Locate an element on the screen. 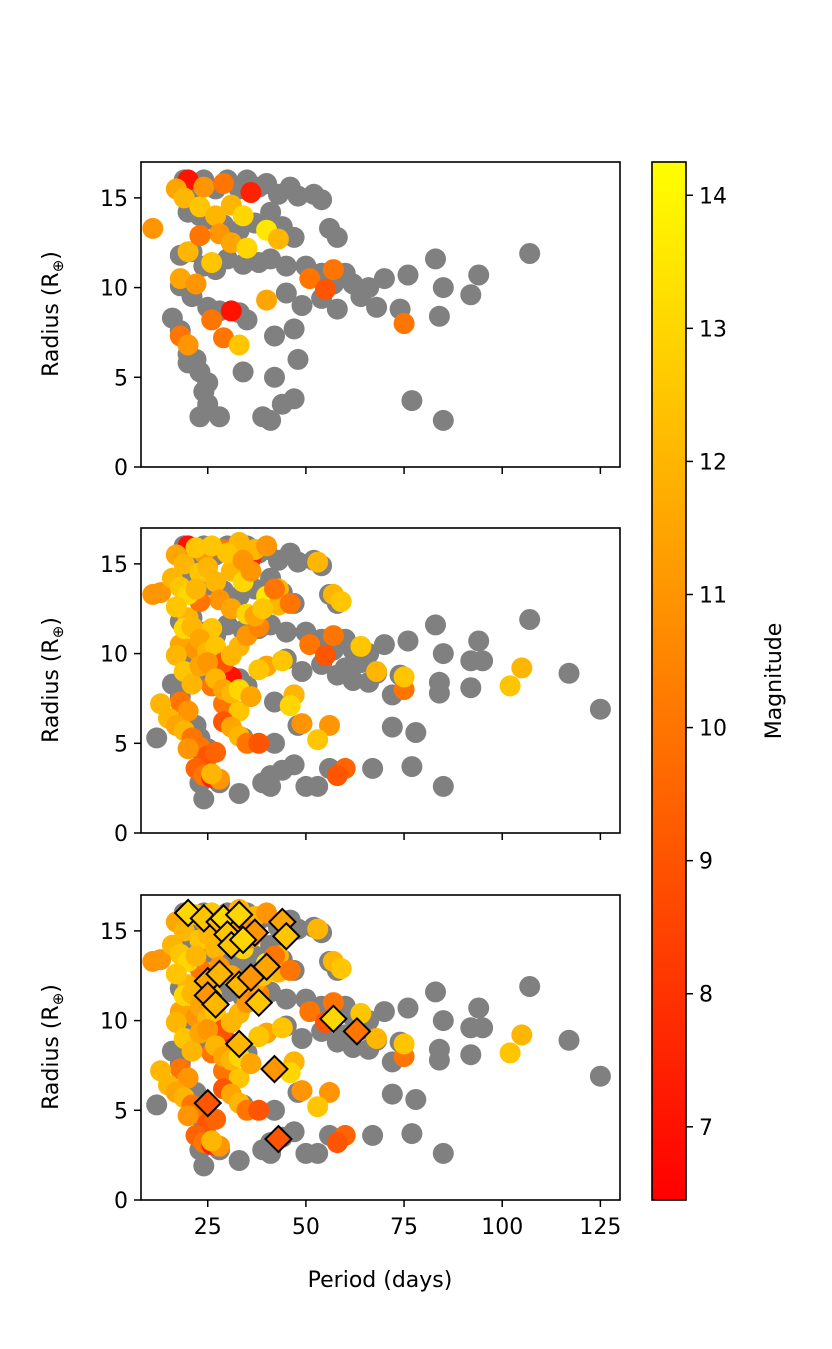  colorbar-tick-label-9: 9 is located at coordinates (706, 862).